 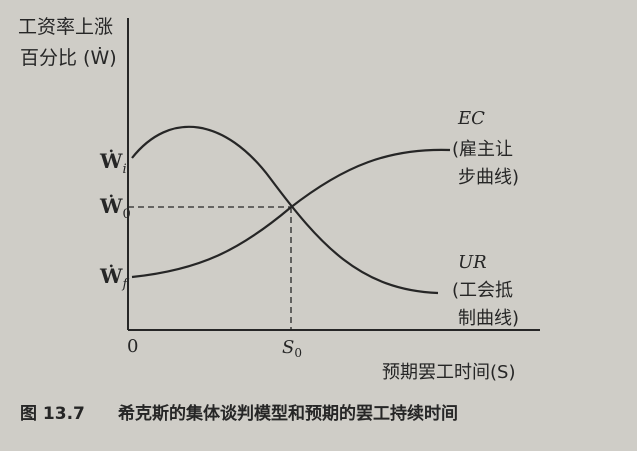 What do you see at coordinates (482, 290) in the screenshot?
I see `ur-curve-desc-line1: (工会抵` at bounding box center [482, 290].